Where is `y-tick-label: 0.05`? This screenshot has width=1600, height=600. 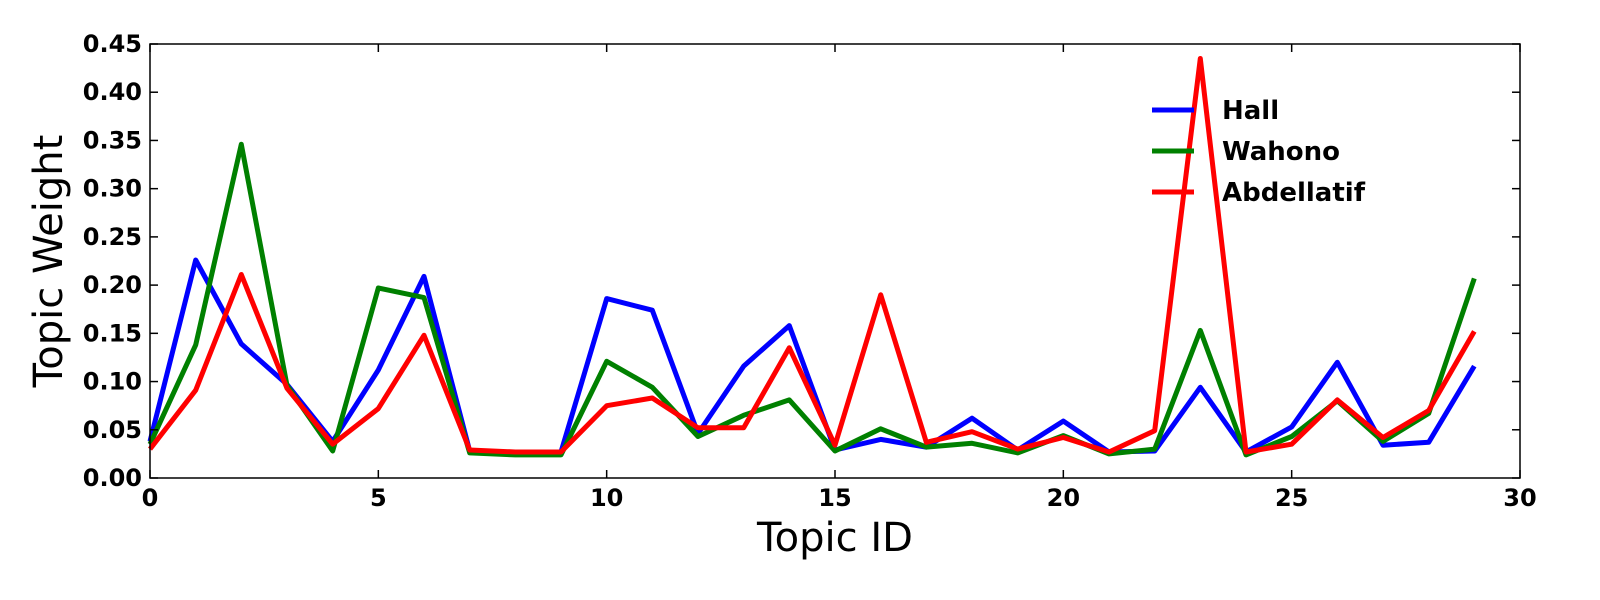
y-tick-label: 0.05 is located at coordinates (112, 430).